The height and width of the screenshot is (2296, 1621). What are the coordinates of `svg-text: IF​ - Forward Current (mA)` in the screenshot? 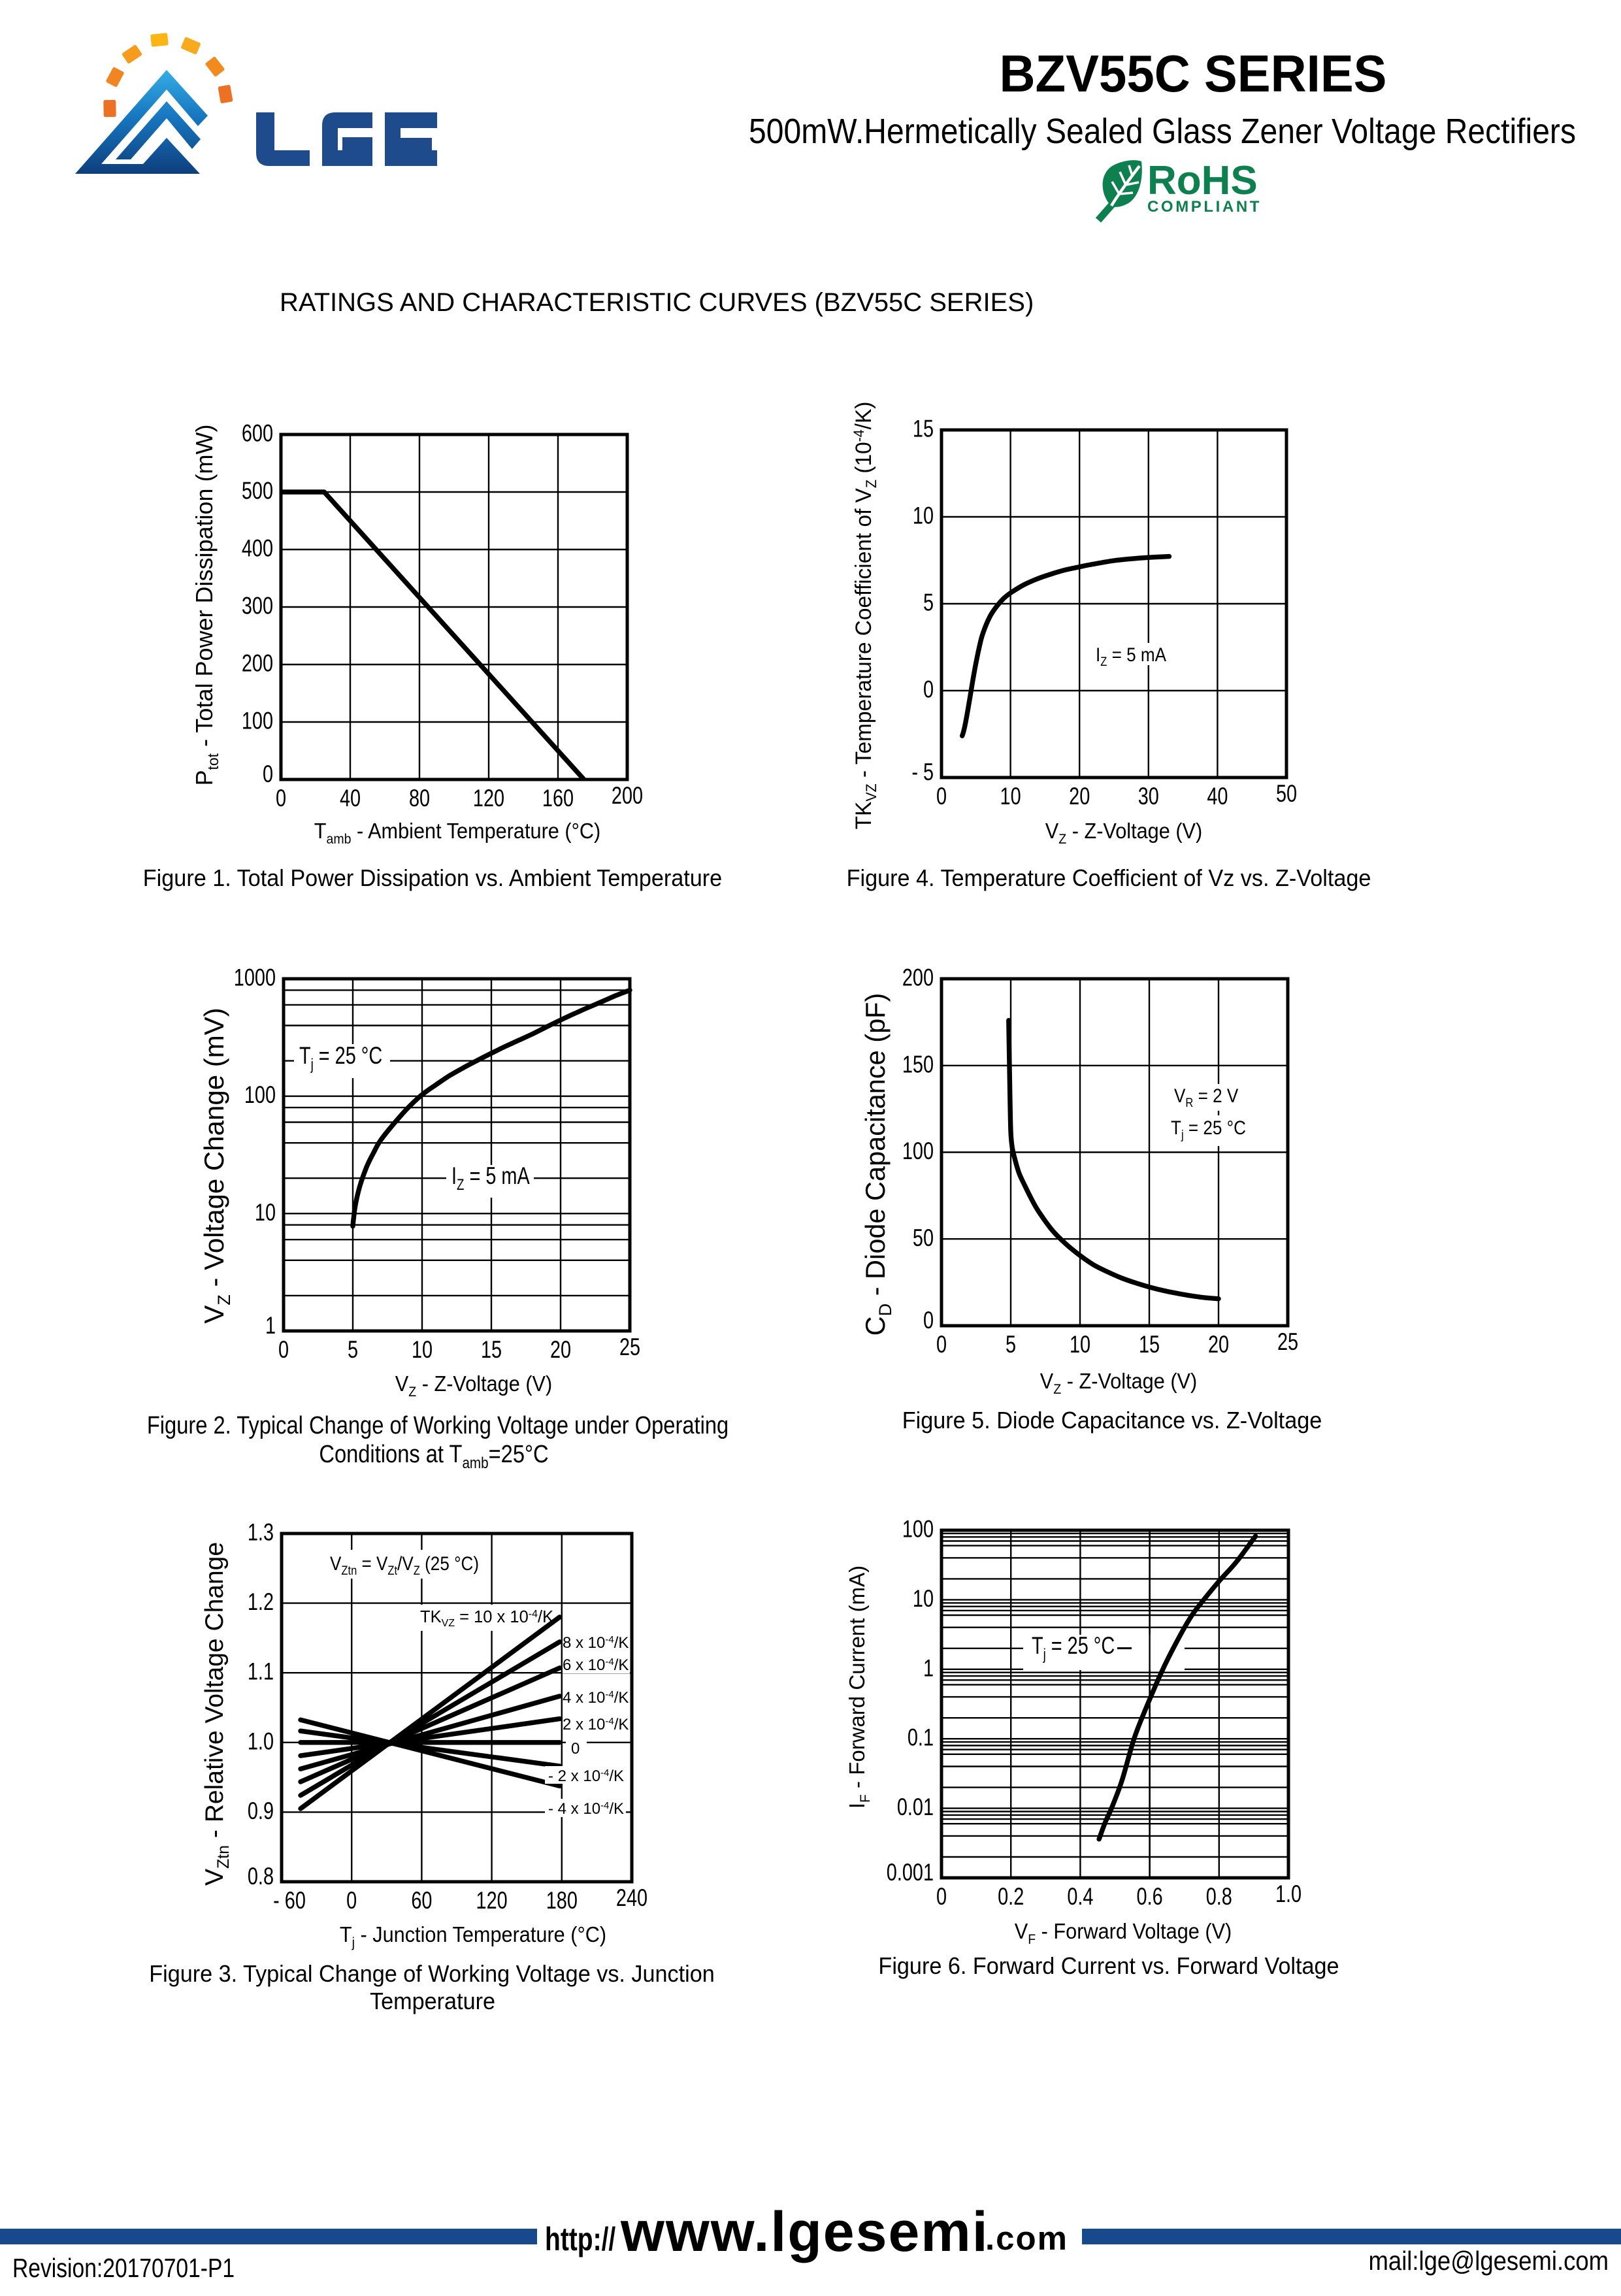 It's located at (859, 1687).